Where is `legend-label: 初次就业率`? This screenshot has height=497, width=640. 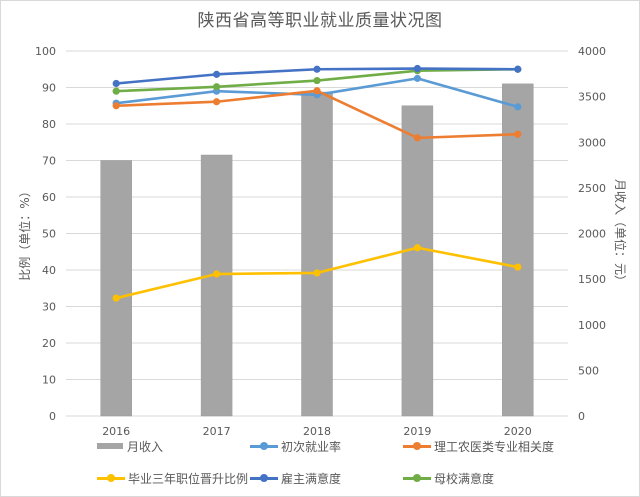 legend-label: 初次就业率 is located at coordinates (311, 446).